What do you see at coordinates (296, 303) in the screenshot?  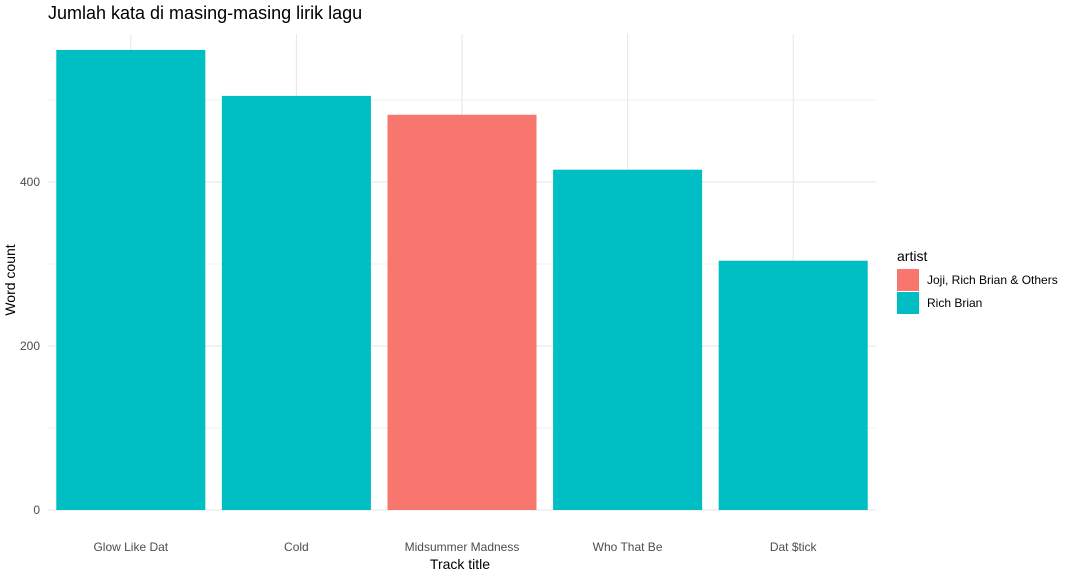 I see `bar-cold` at bounding box center [296, 303].